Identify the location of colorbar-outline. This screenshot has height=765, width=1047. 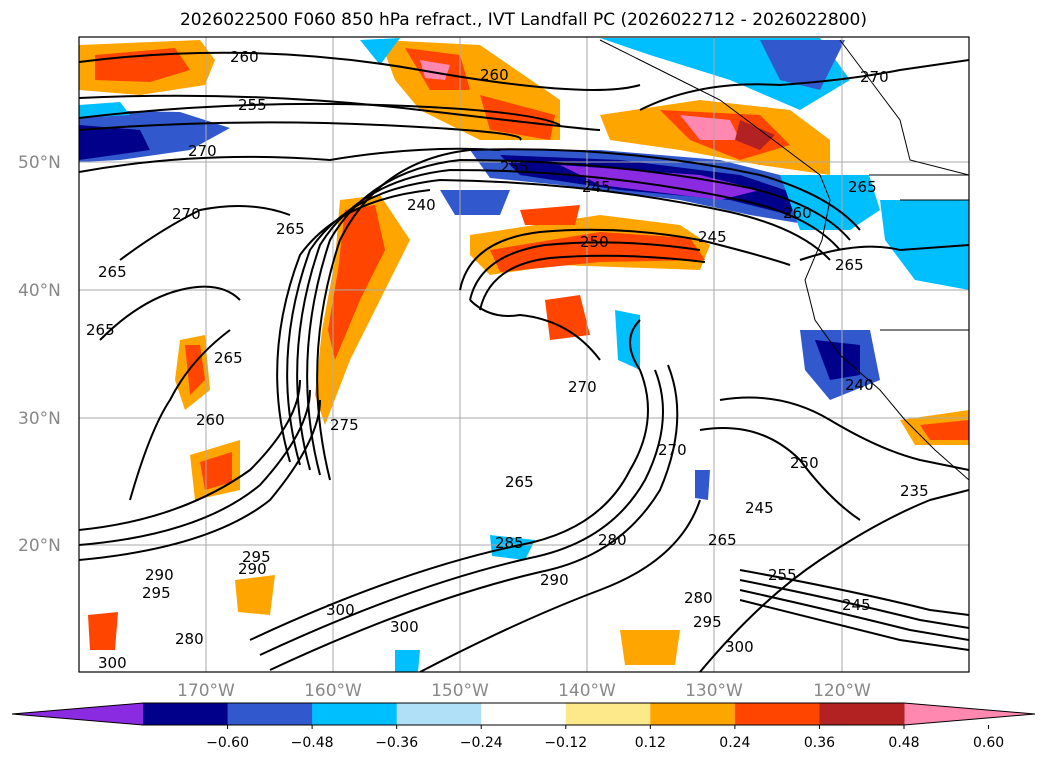
(523, 714).